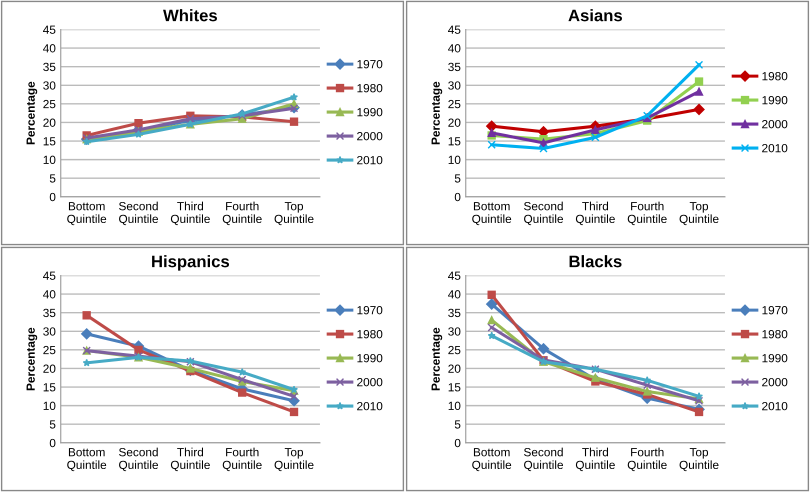 The image size is (810, 492). Describe the element at coordinates (190, 15) in the screenshot. I see `chart-title: Whites` at that location.